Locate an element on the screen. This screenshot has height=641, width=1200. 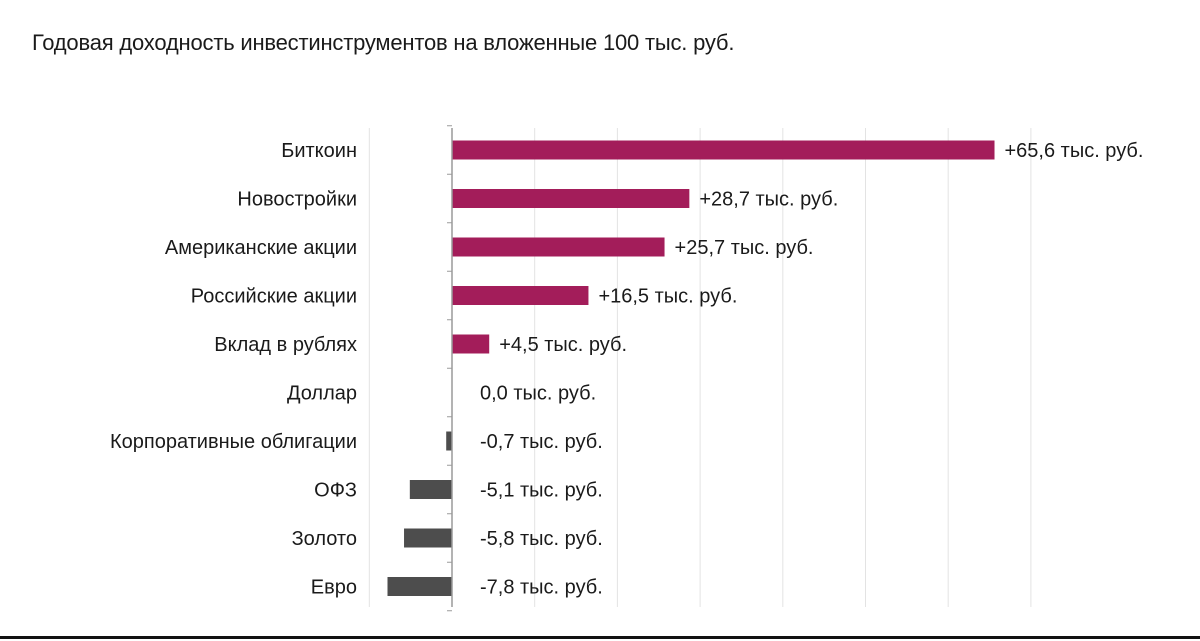
category-label: Вклад в рублях is located at coordinates (285, 345).